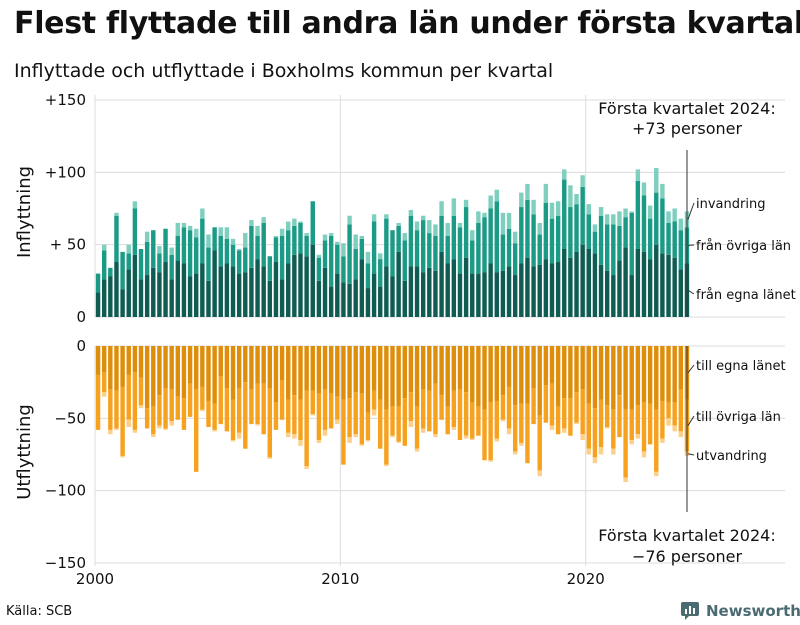 This screenshot has width=800, height=625. I want to click on brand-logo: Newsworthy, so click(740, 611).